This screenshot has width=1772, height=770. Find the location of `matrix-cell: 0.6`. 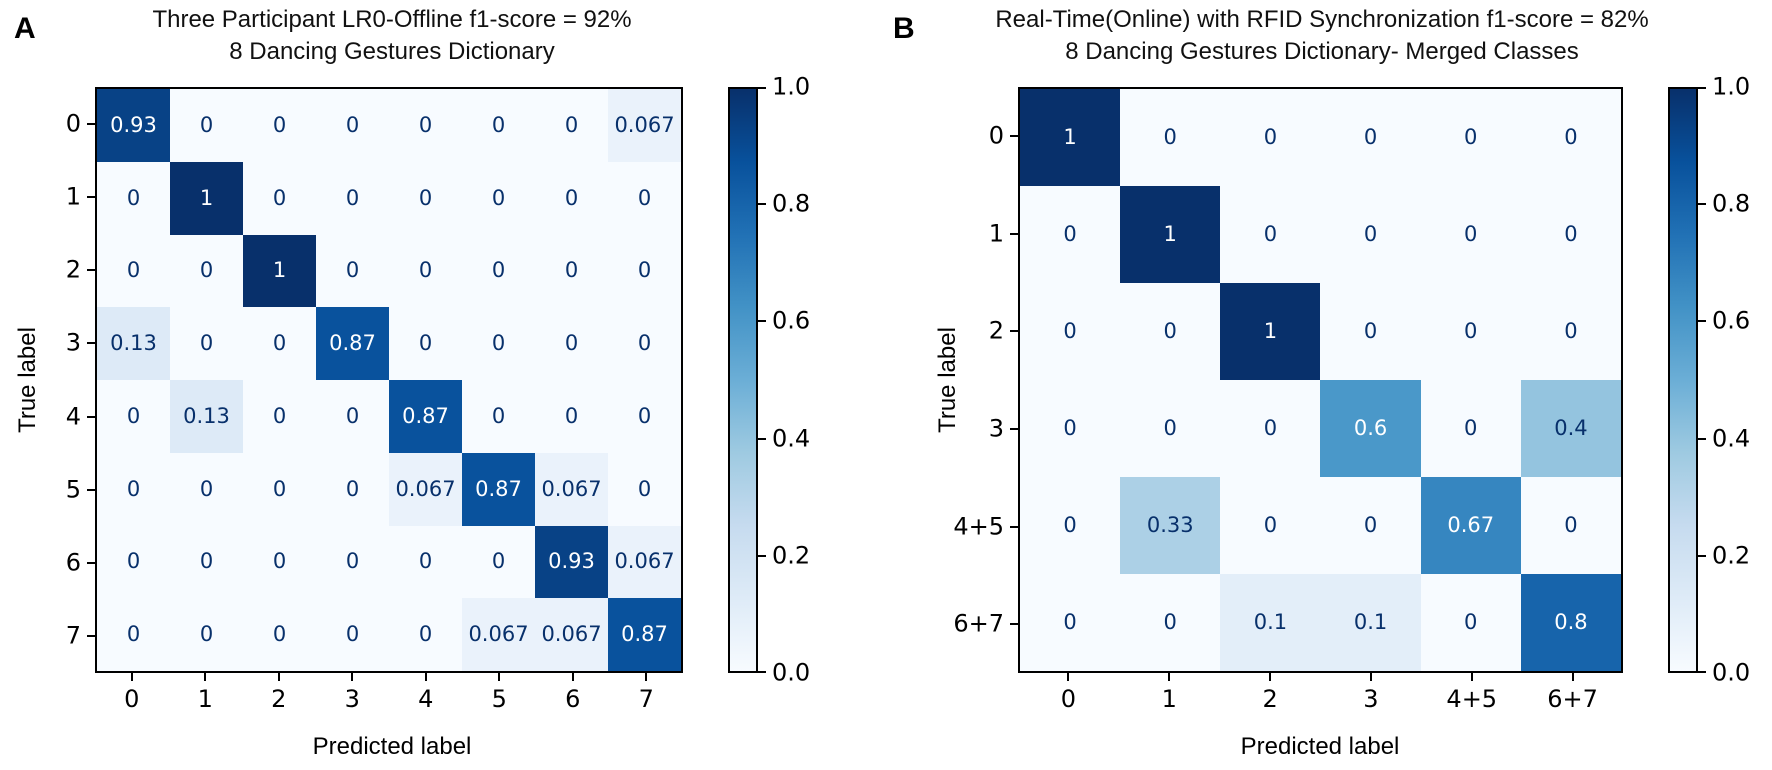

matrix-cell: 0.6 is located at coordinates (1370, 428).